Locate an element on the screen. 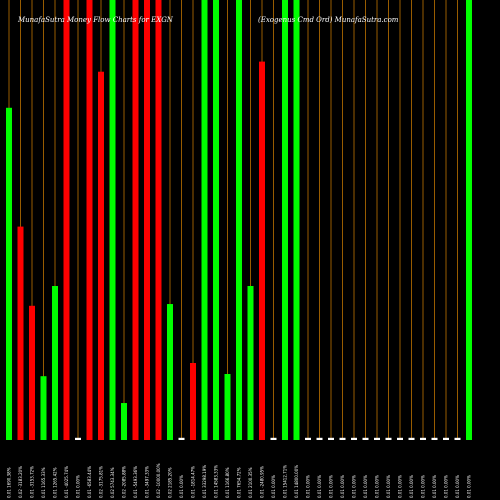  x-tick-label-22: 0.01 2100.35% is located at coordinates (250, 482).